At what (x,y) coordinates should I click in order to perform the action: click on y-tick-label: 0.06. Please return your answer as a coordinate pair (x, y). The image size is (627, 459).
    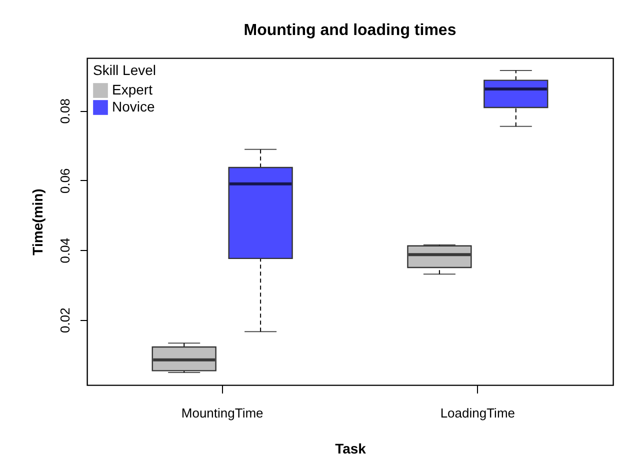
    Looking at the image, I should click on (65, 181).